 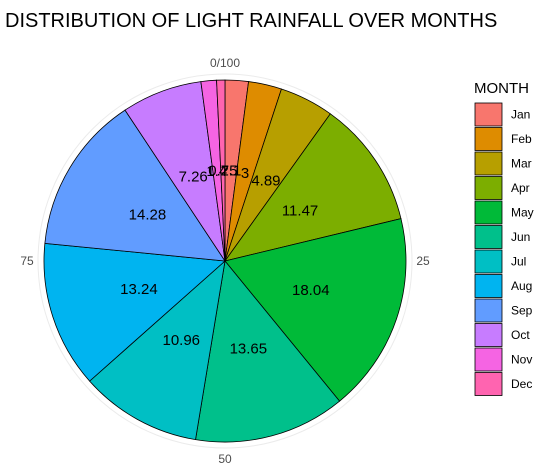 What do you see at coordinates (139, 289) in the screenshot?
I see `data-label-aug: 13.24` at bounding box center [139, 289].